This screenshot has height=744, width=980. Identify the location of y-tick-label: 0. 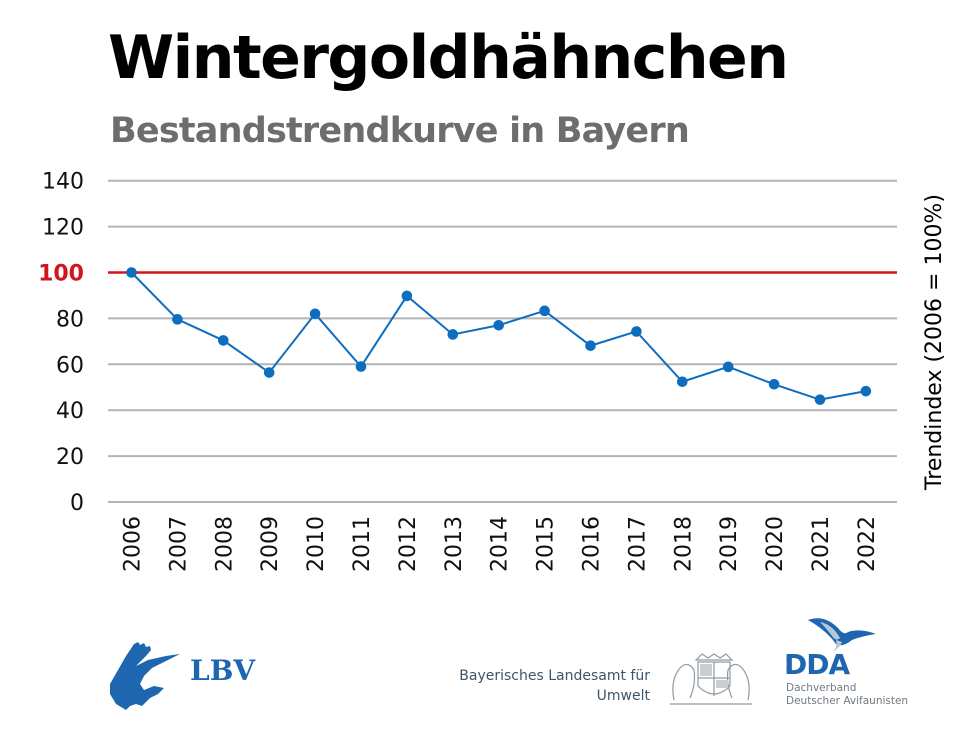
(77, 503).